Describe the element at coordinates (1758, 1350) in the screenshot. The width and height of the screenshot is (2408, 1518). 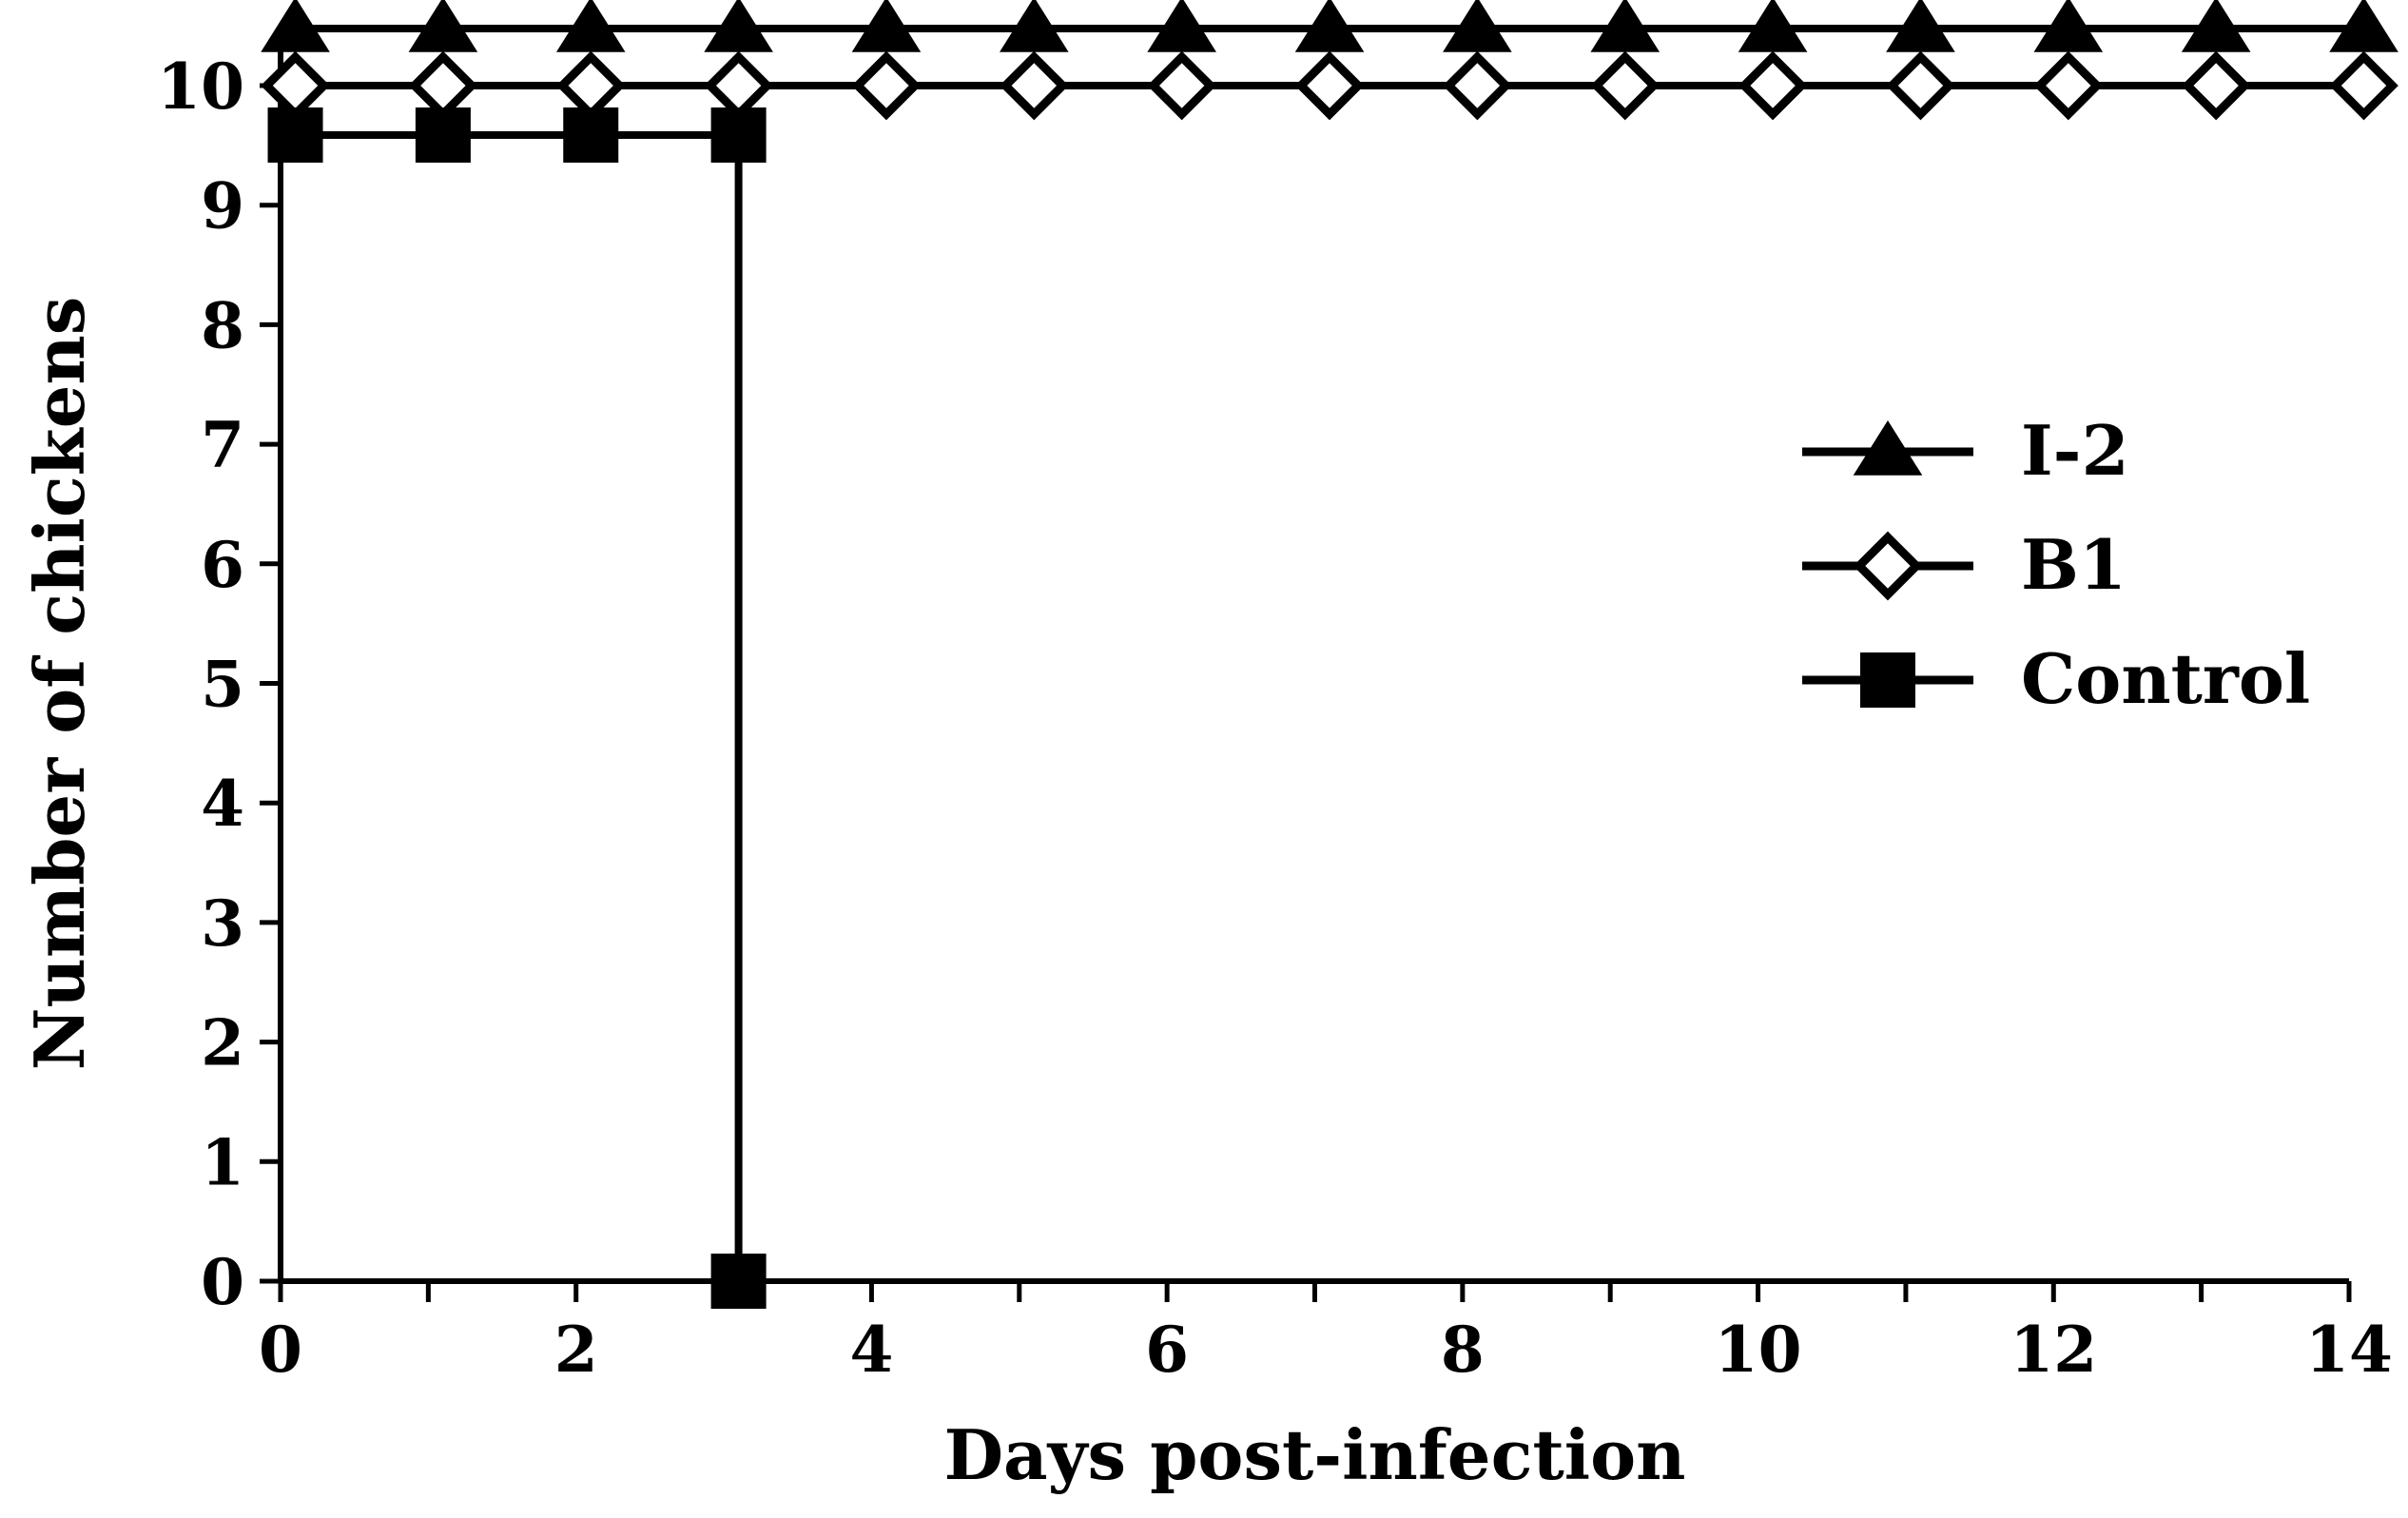
I see `x-tick-label: 10` at that location.